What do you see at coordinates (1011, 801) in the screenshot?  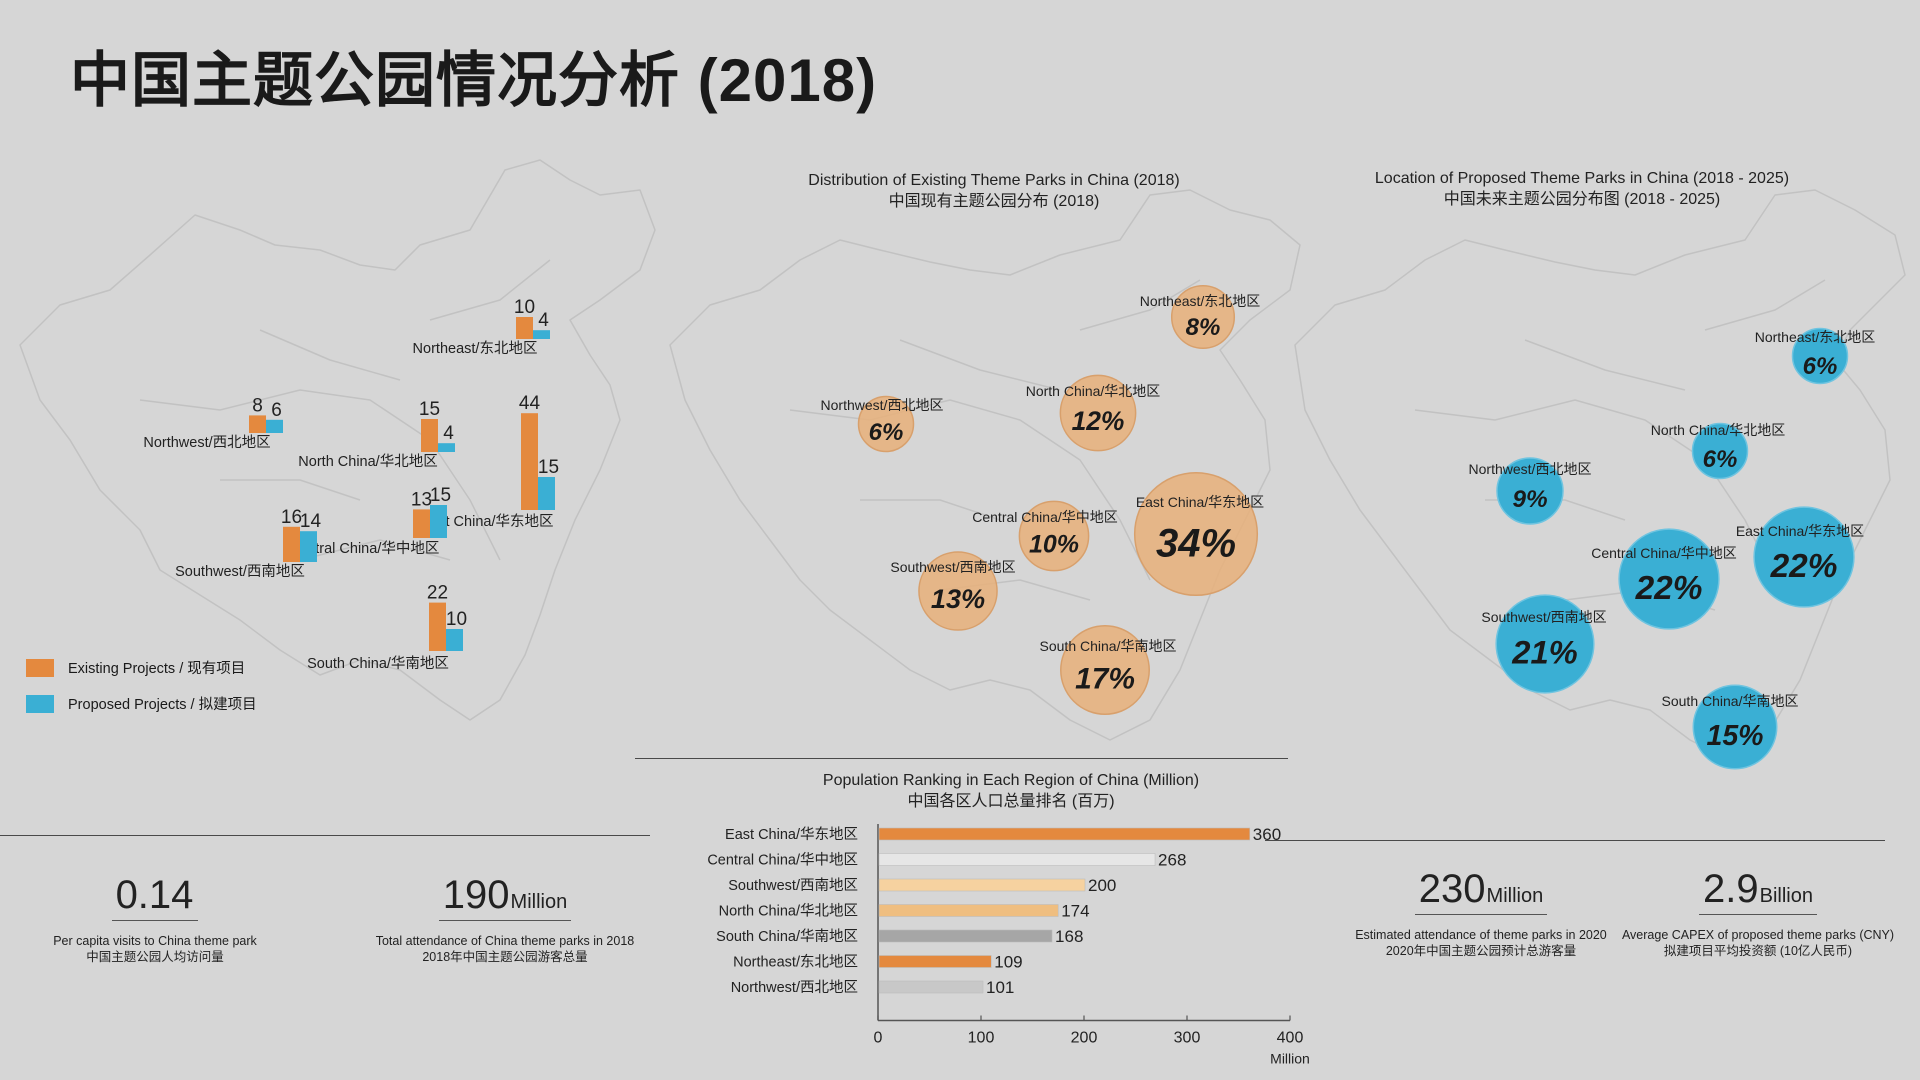 I see `population-chart-title-cn: 中国各区人口总量排名 (百万)` at bounding box center [1011, 801].